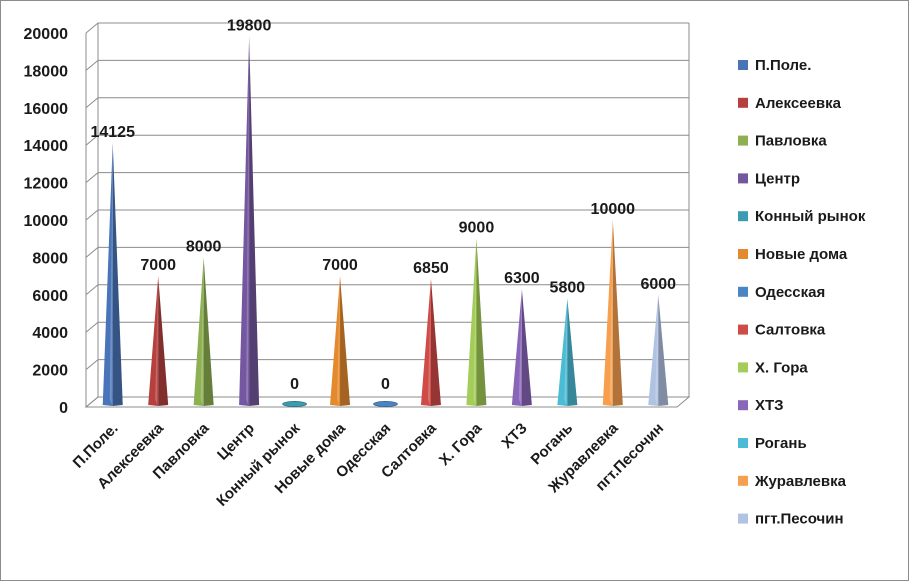  Describe the element at coordinates (46, 146) in the screenshot. I see `y-tick-label: 14000` at that location.